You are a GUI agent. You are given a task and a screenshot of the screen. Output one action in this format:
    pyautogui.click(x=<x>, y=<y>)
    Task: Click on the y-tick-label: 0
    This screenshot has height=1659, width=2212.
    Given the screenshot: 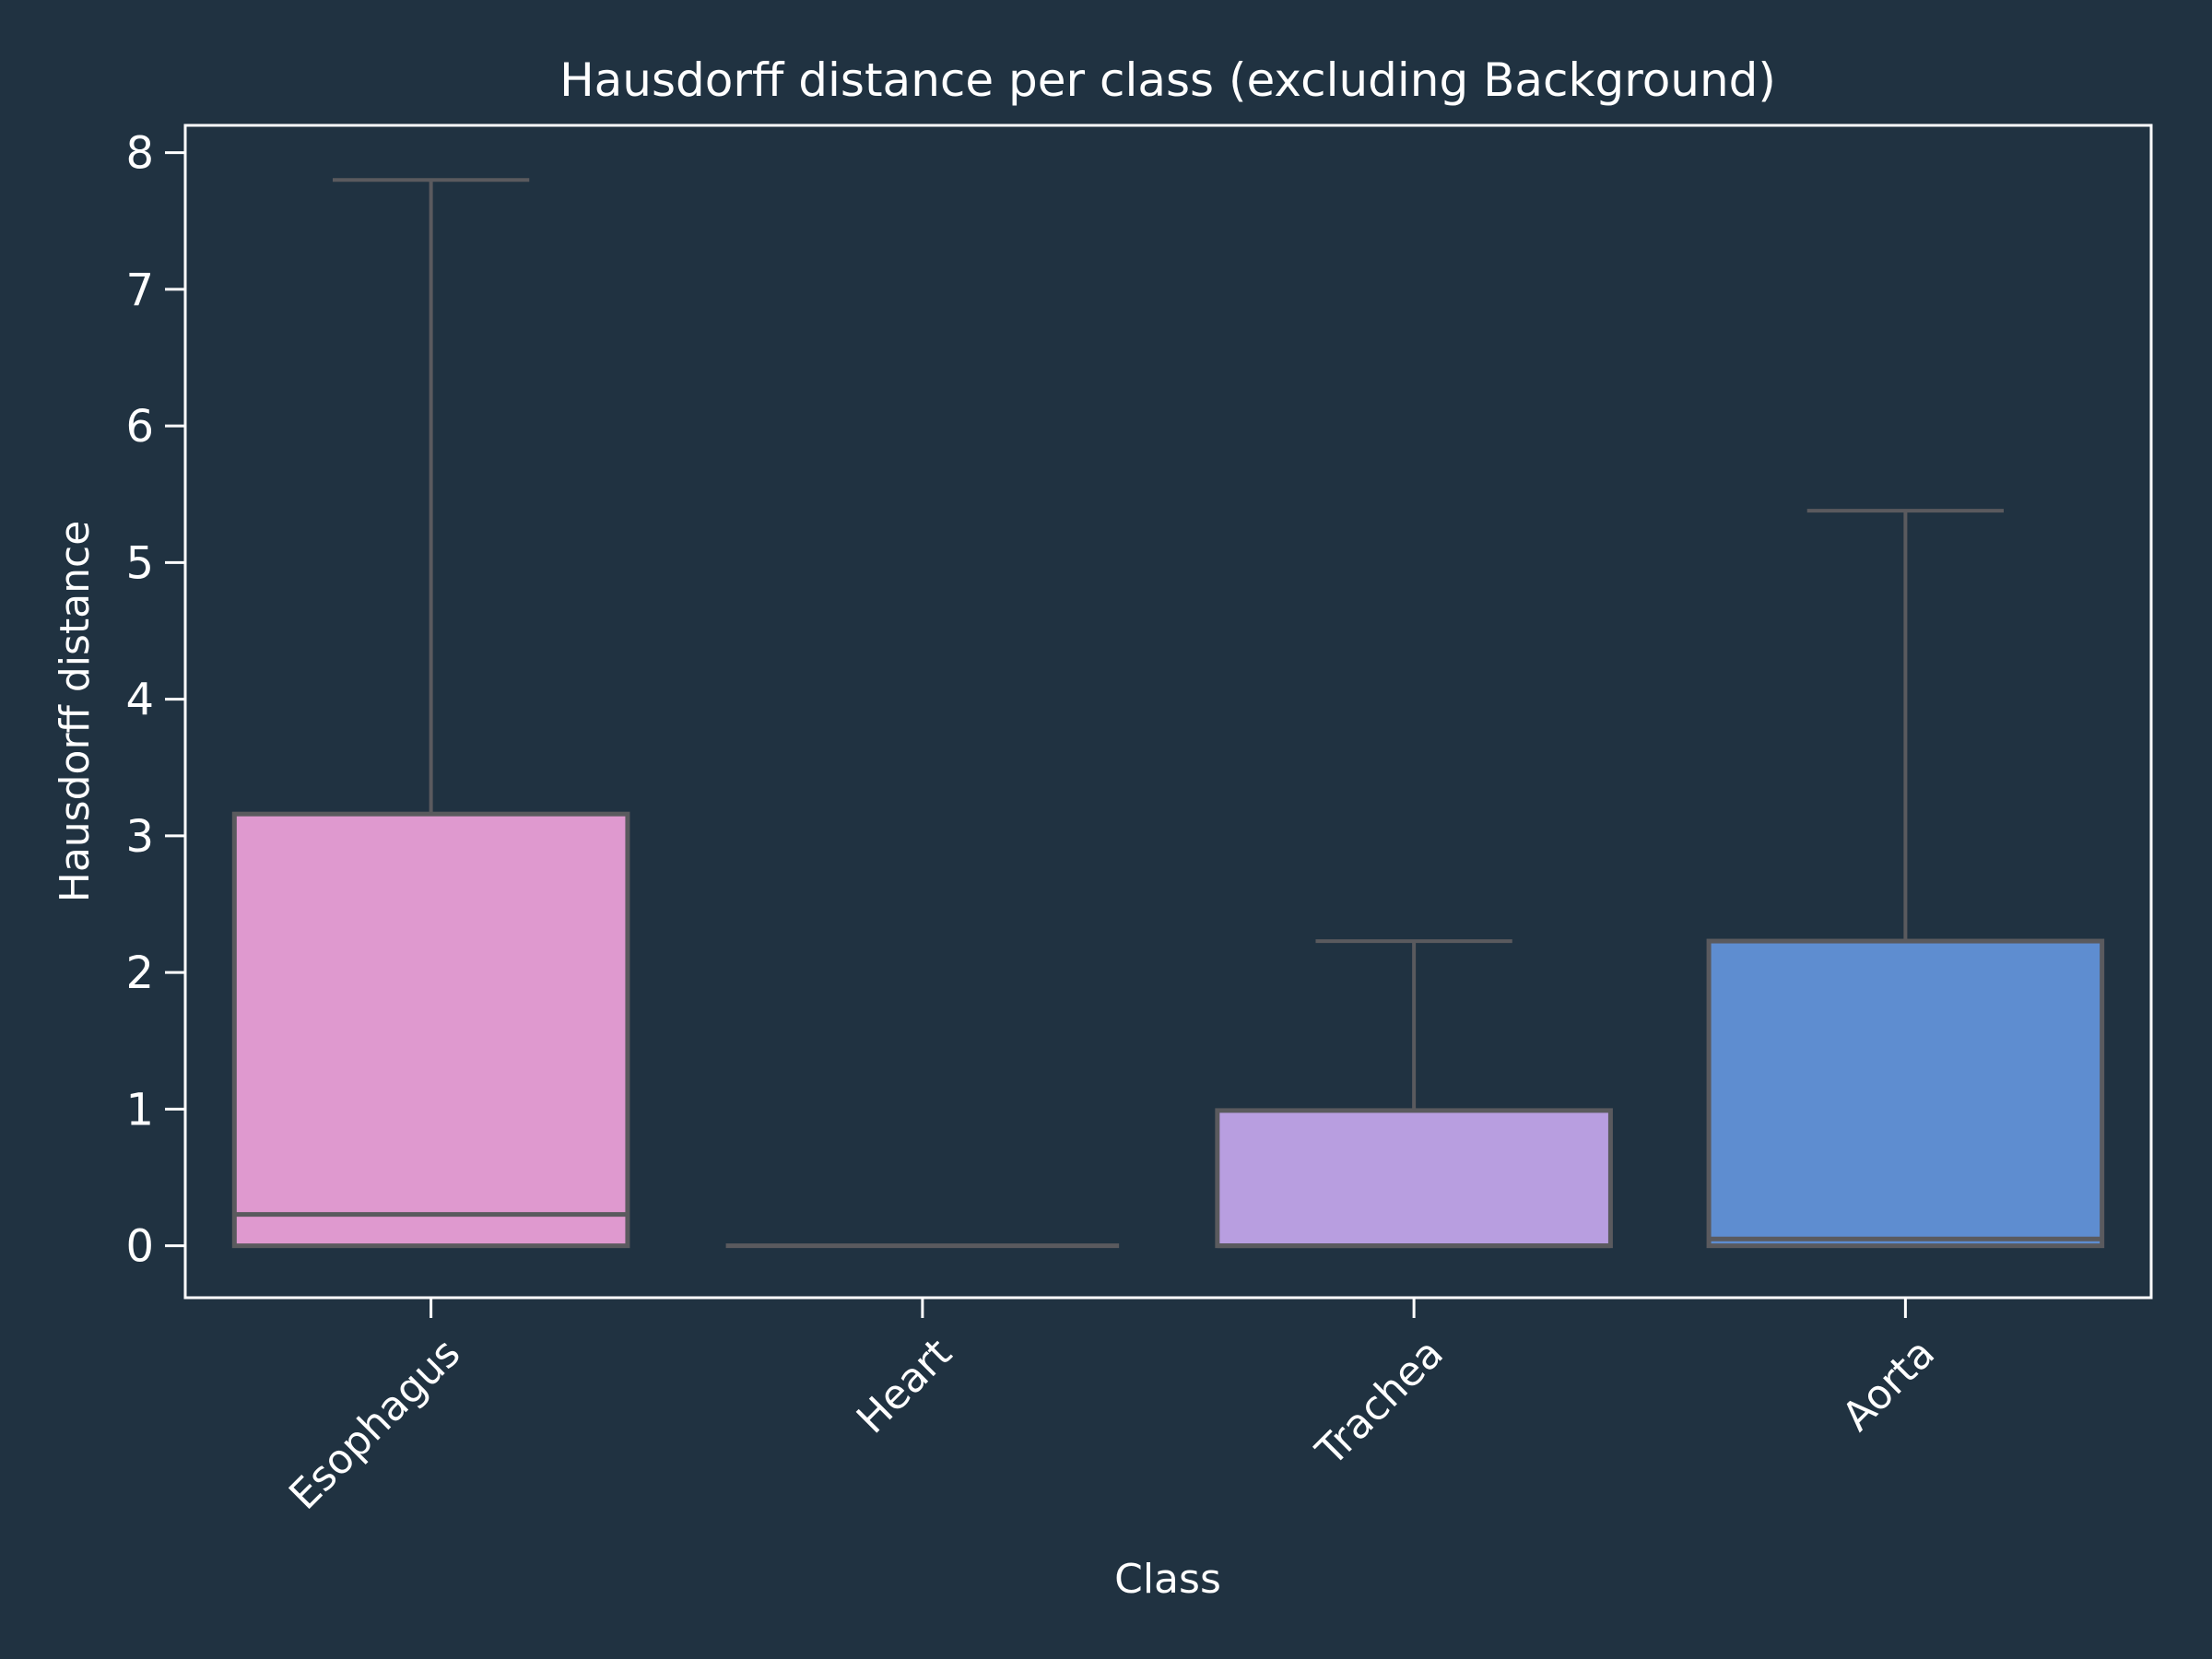 What is the action you would take?
    pyautogui.click(x=139, y=1247)
    